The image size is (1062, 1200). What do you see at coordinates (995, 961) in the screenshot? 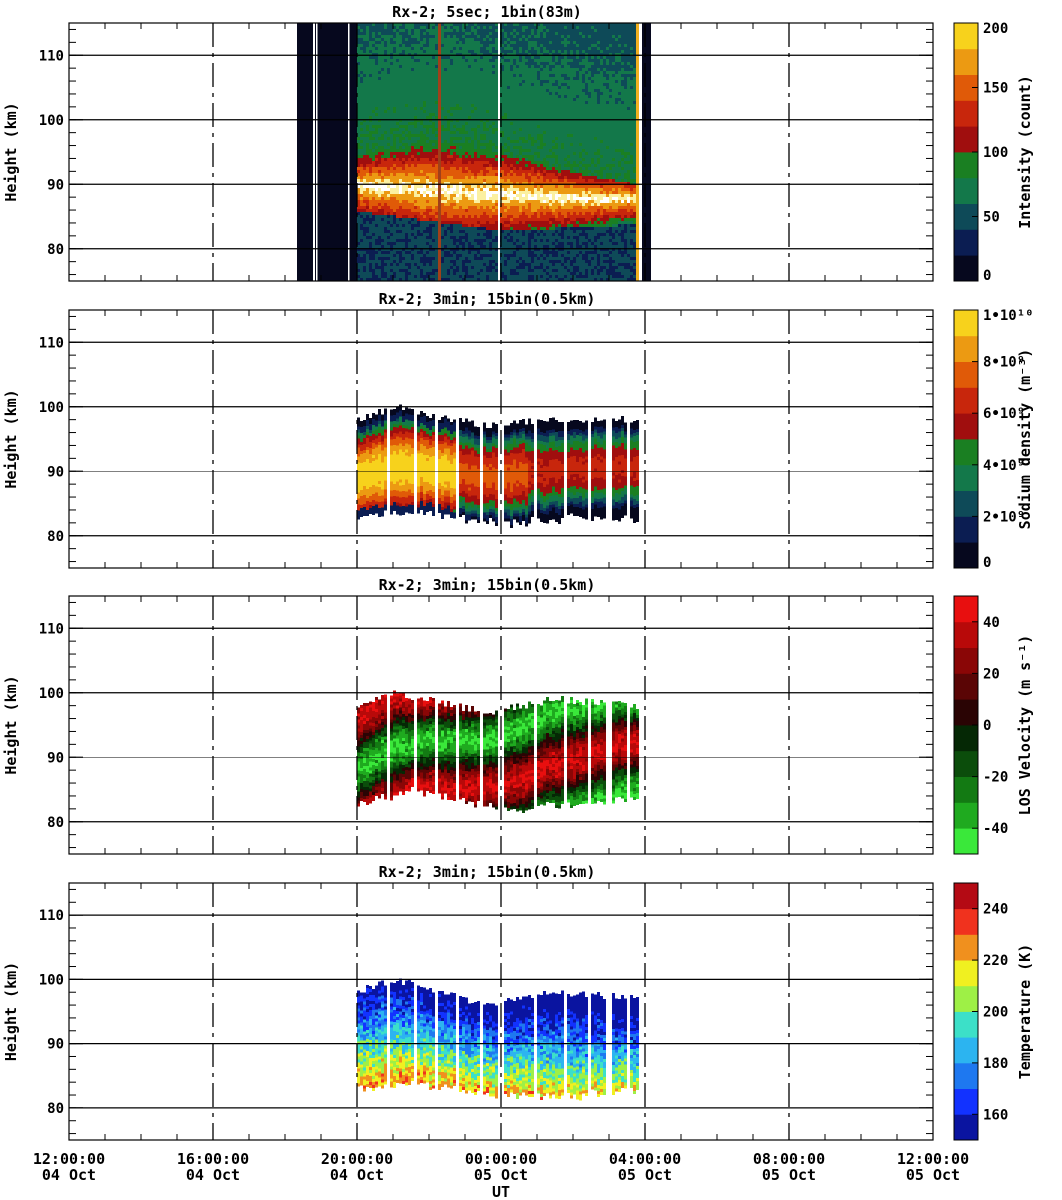
I see `colorbar-tick-label: 220` at bounding box center [995, 961].